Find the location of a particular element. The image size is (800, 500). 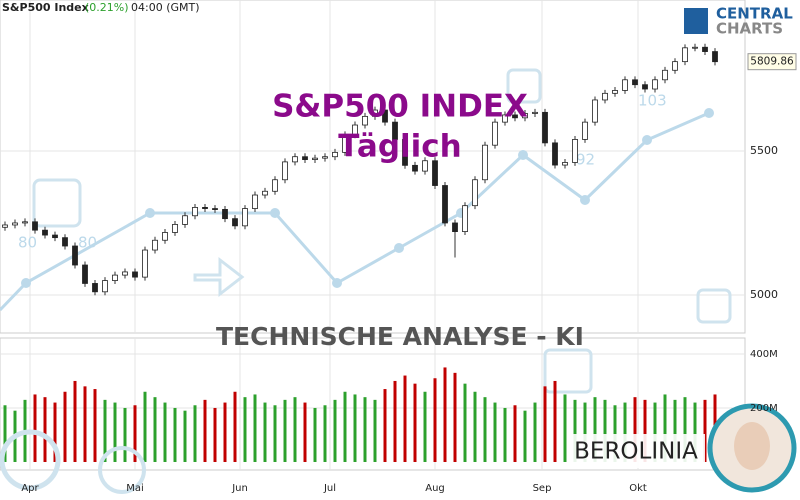

x-tick-label: Aug is located at coordinates (435, 488).